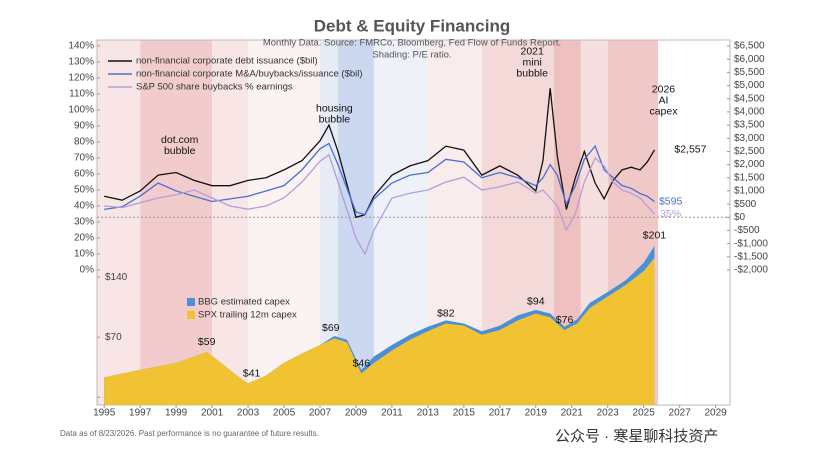  Describe the element at coordinates (428, 413) in the screenshot. I see `x-tick-label: 2013` at that location.